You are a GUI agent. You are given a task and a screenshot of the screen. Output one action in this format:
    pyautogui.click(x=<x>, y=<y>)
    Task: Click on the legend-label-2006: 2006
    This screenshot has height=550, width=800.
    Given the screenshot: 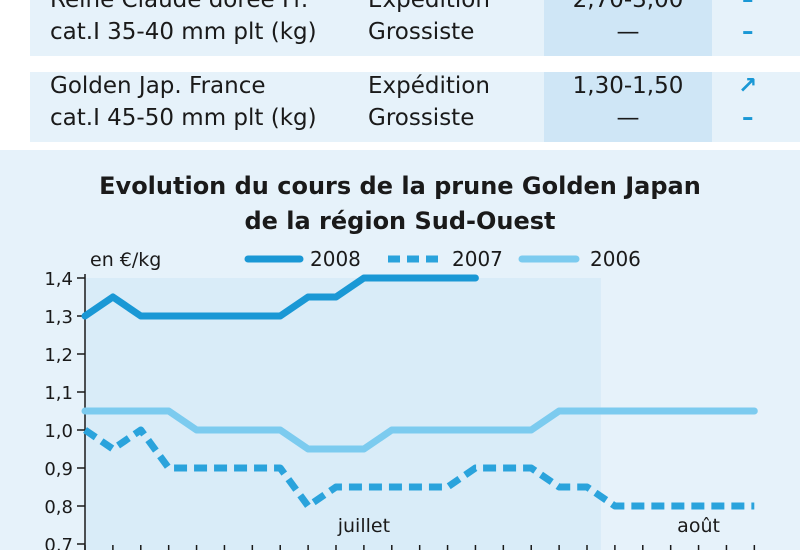 What is the action you would take?
    pyautogui.click(x=615, y=259)
    